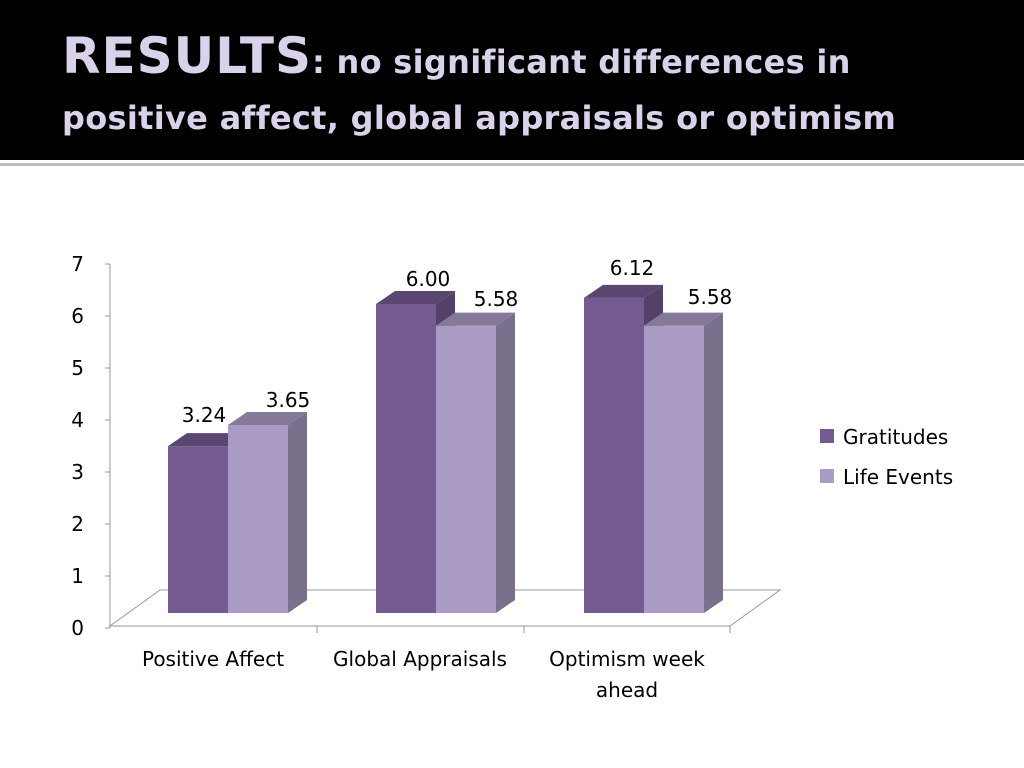  I want to click on data-label: 6.12, so click(632, 268).